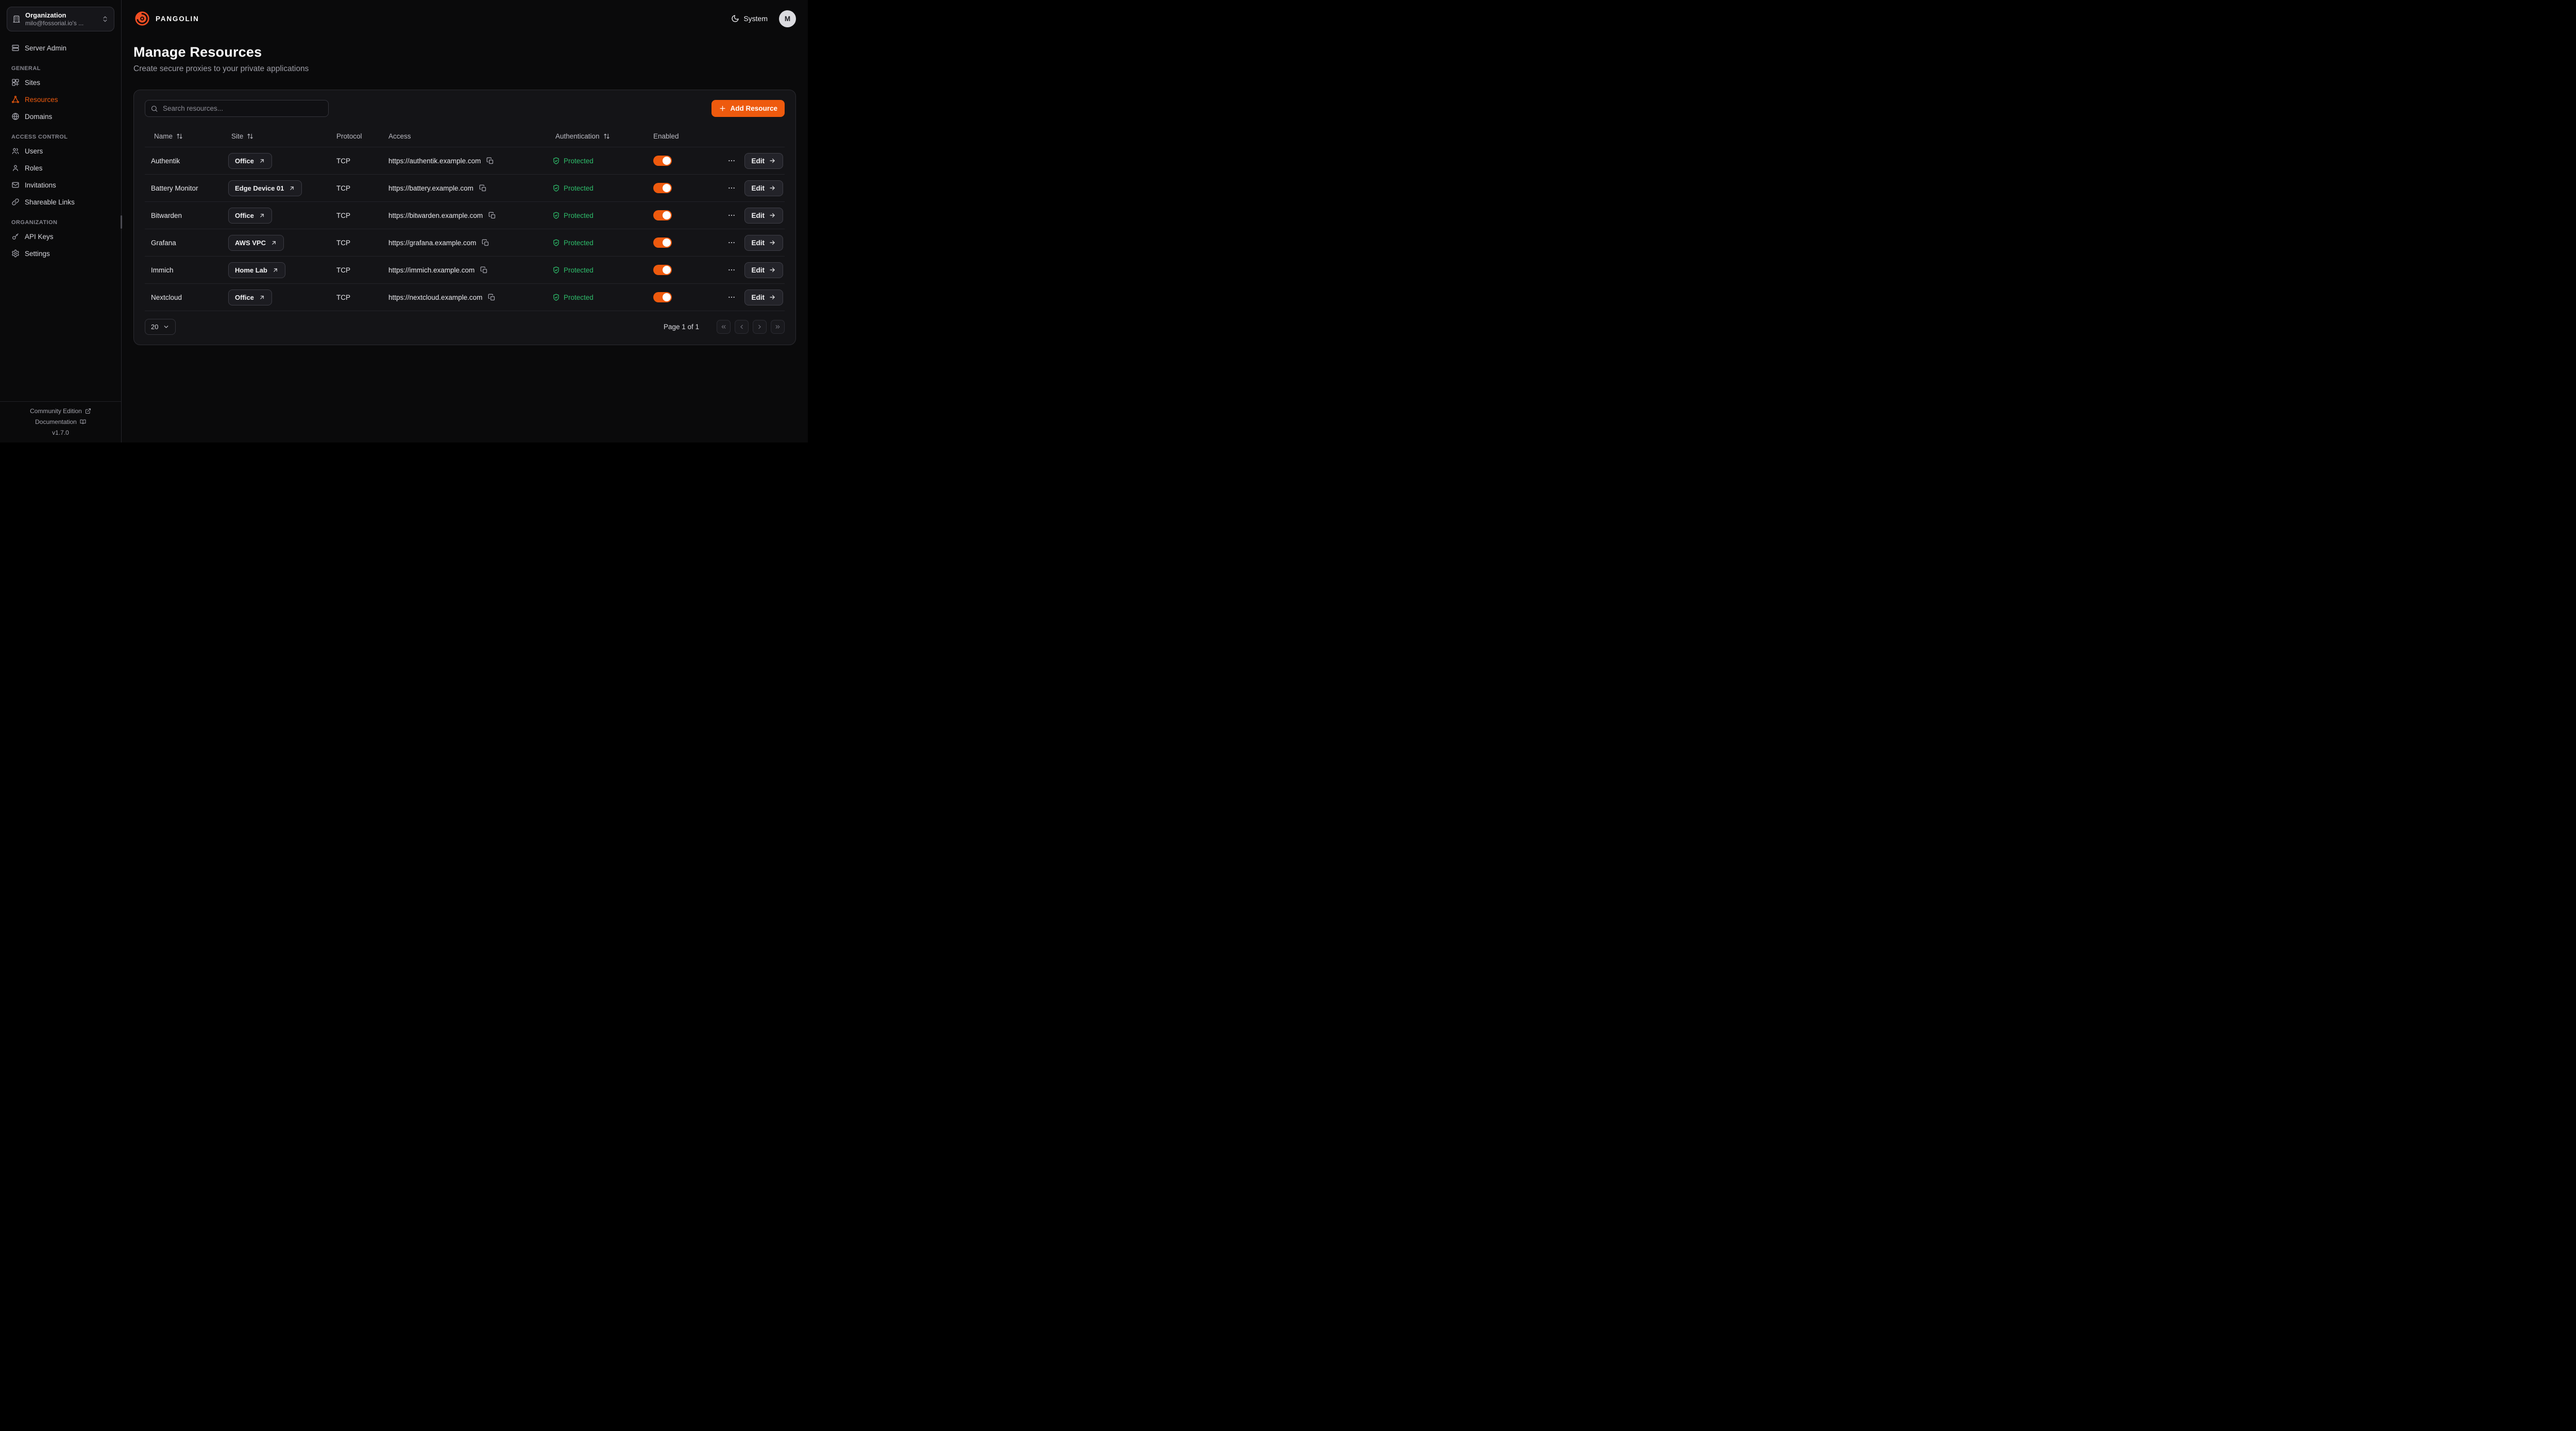 The width and height of the screenshot is (2576, 1431). What do you see at coordinates (15, 116) in the screenshot?
I see `globe-icon` at bounding box center [15, 116].